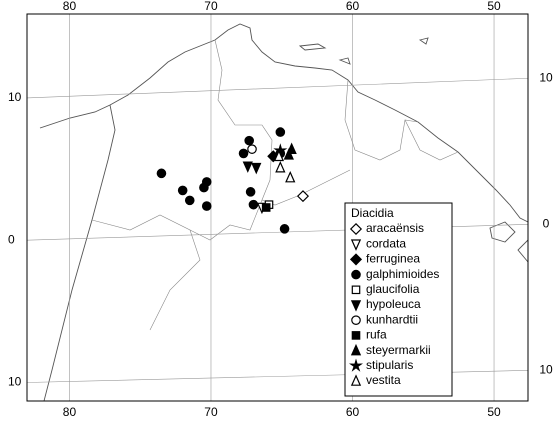 This screenshot has width=560, height=429. Describe the element at coordinates (386, 243) in the screenshot. I see `legend-label: cordata` at that location.